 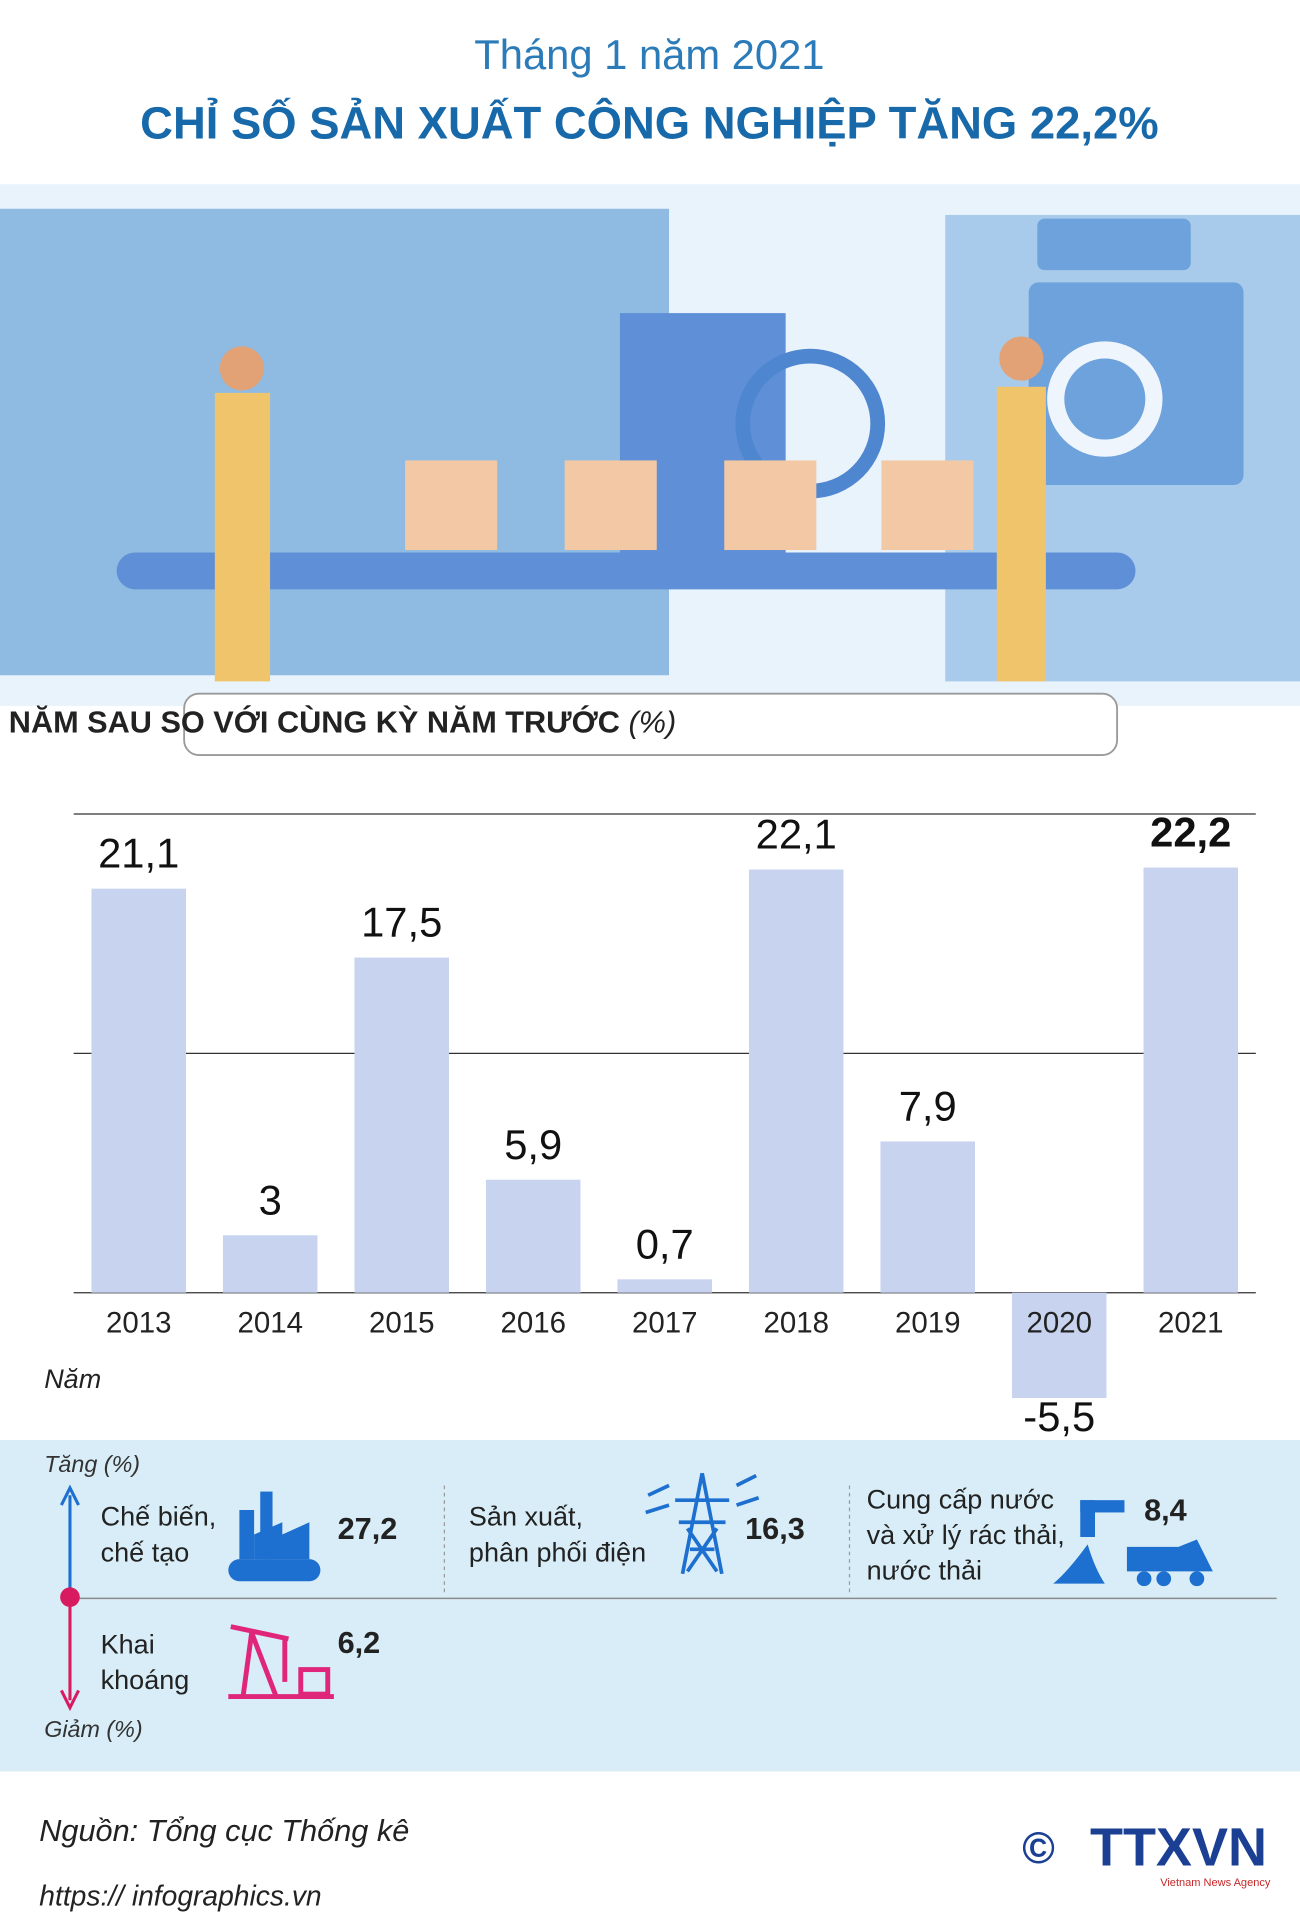 What do you see at coordinates (159, 1517) in the screenshot?
I see `sector-name: Chế biến,` at bounding box center [159, 1517].